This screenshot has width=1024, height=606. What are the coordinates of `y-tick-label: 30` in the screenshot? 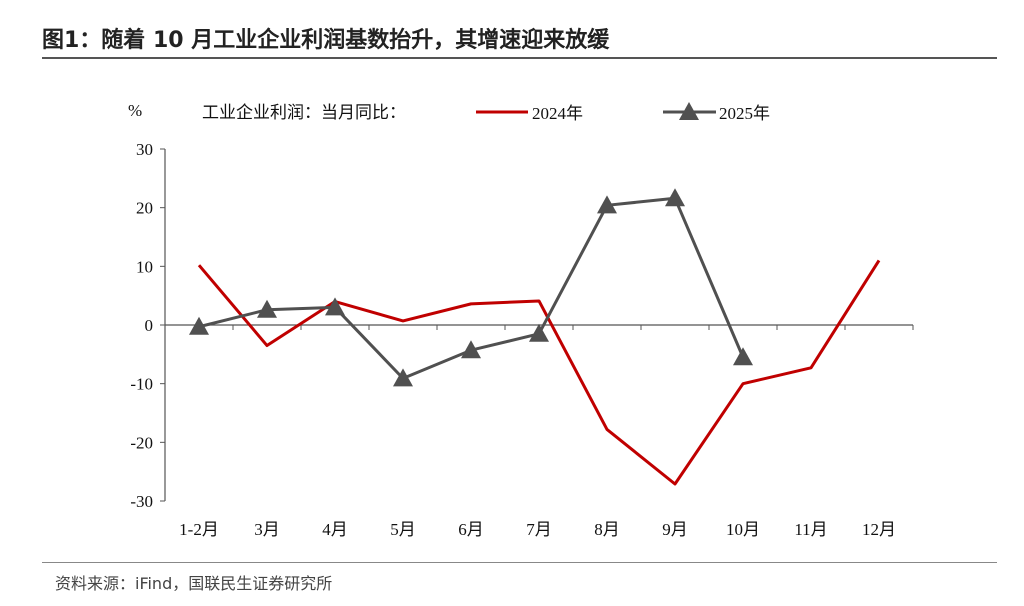 It's located at (144, 149).